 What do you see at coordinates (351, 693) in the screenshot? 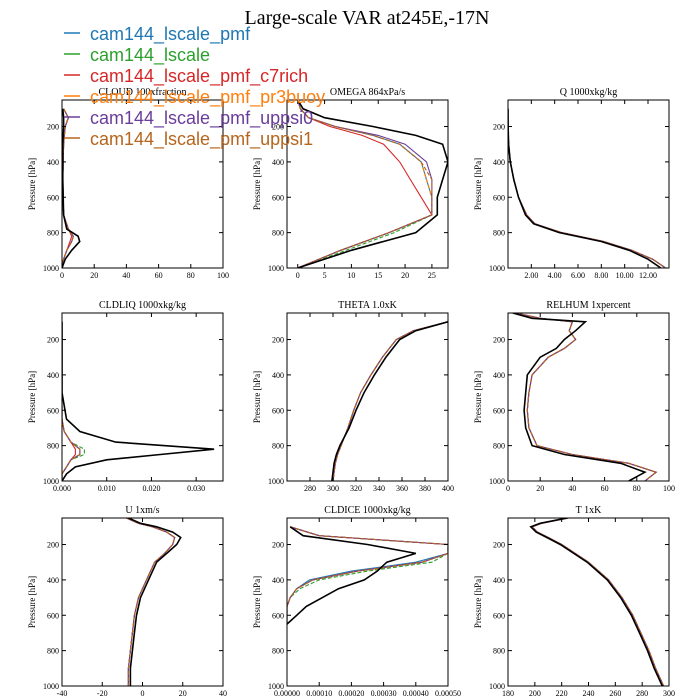
I see `x-tick-label: 0.00020` at bounding box center [351, 693].